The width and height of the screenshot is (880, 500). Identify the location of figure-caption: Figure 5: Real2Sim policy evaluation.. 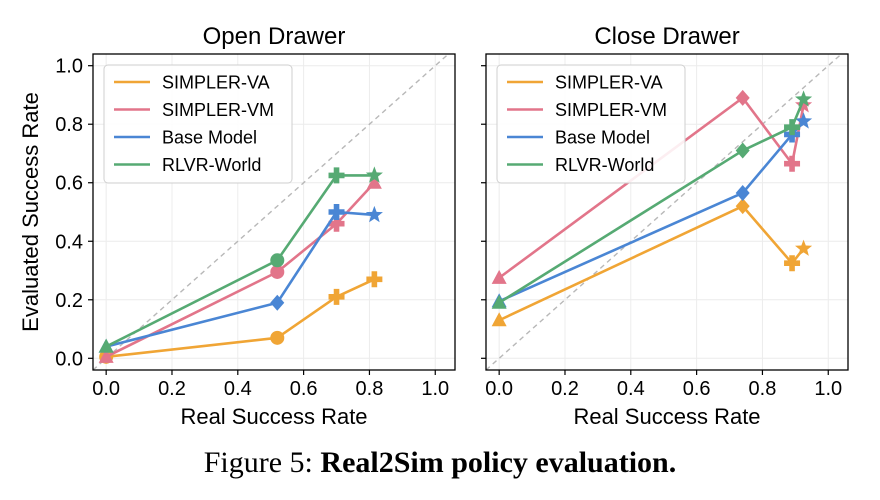
(440, 463).